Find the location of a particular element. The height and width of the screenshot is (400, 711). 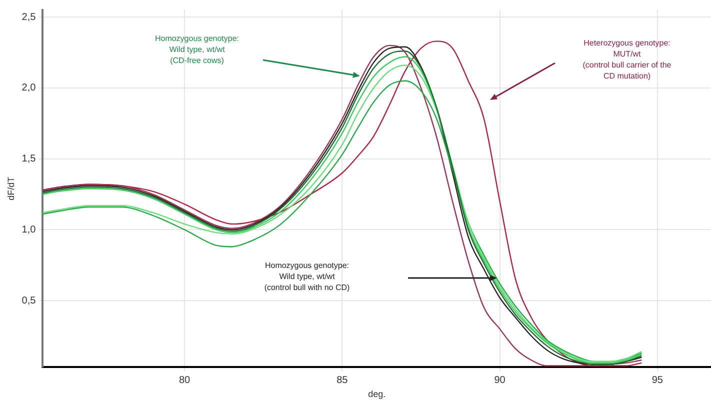

y-axis-title: dF/dT is located at coordinates (11, 188).